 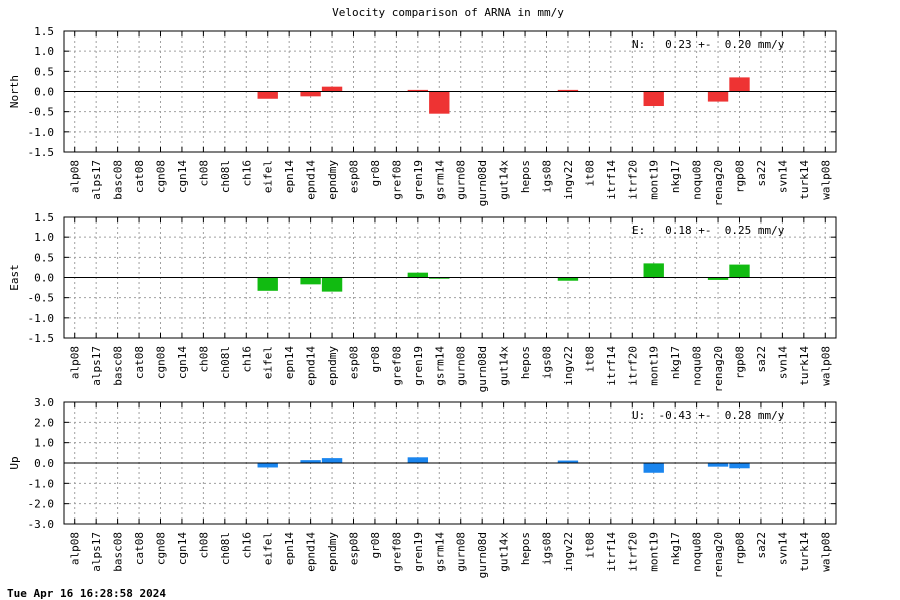 What do you see at coordinates (44, 463) in the screenshot?
I see `y-tick-label: 0.0` at bounding box center [44, 463].